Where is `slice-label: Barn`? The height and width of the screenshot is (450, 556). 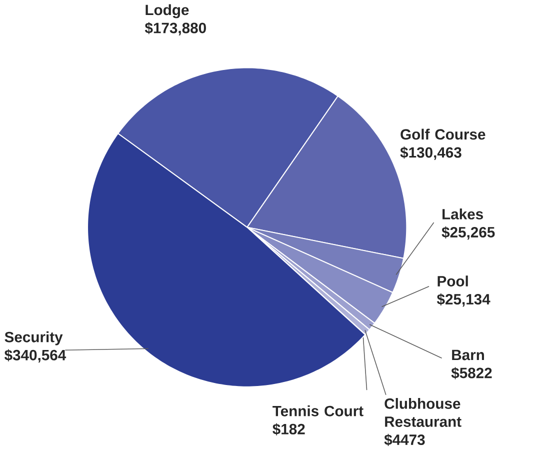 slice-label: Barn is located at coordinates (468, 355).